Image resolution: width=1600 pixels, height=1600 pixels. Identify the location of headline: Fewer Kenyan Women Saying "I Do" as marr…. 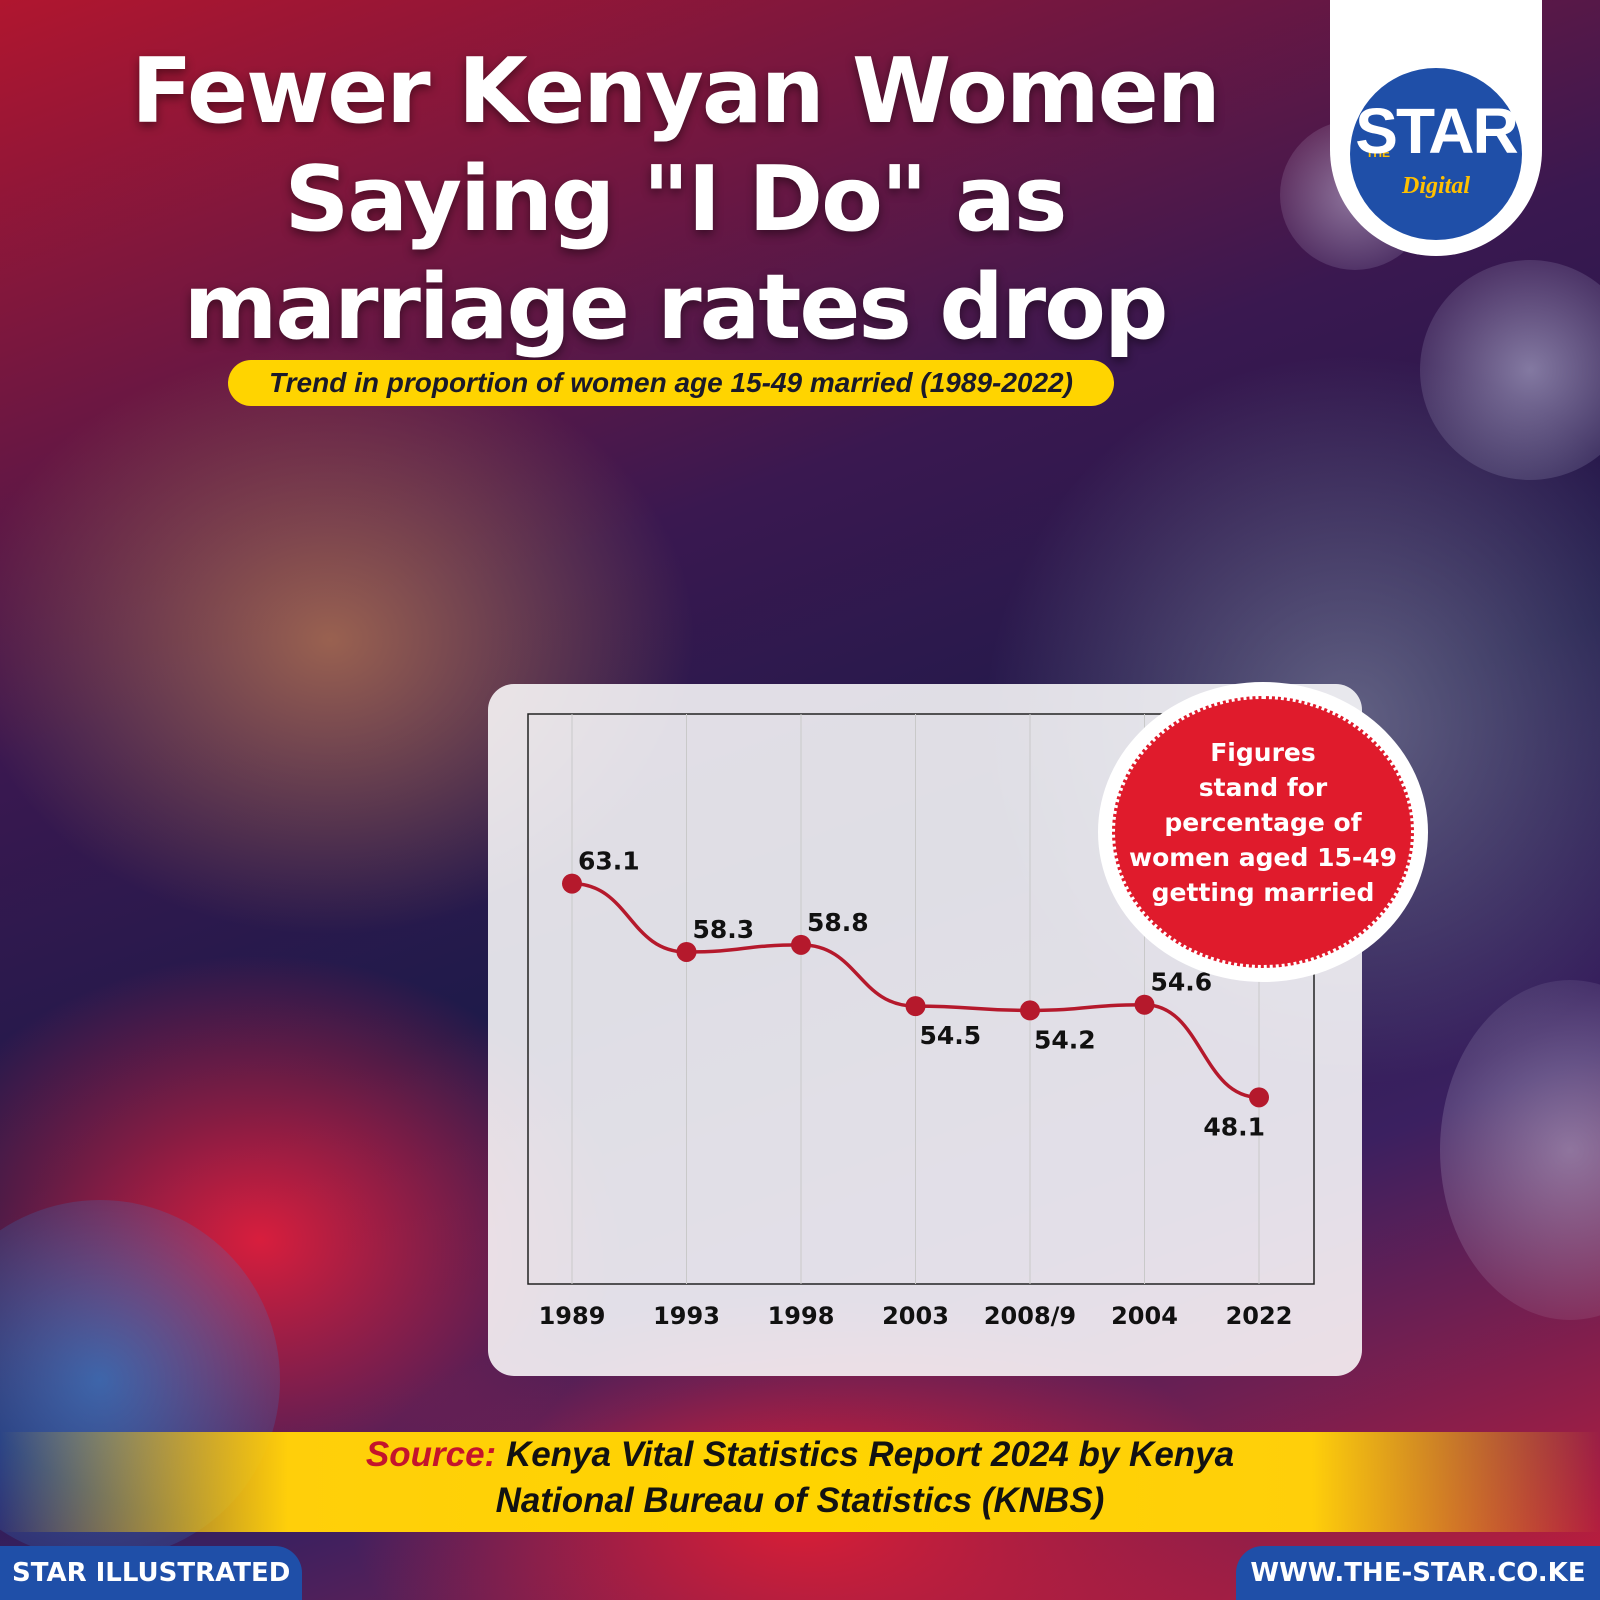
(675, 200).